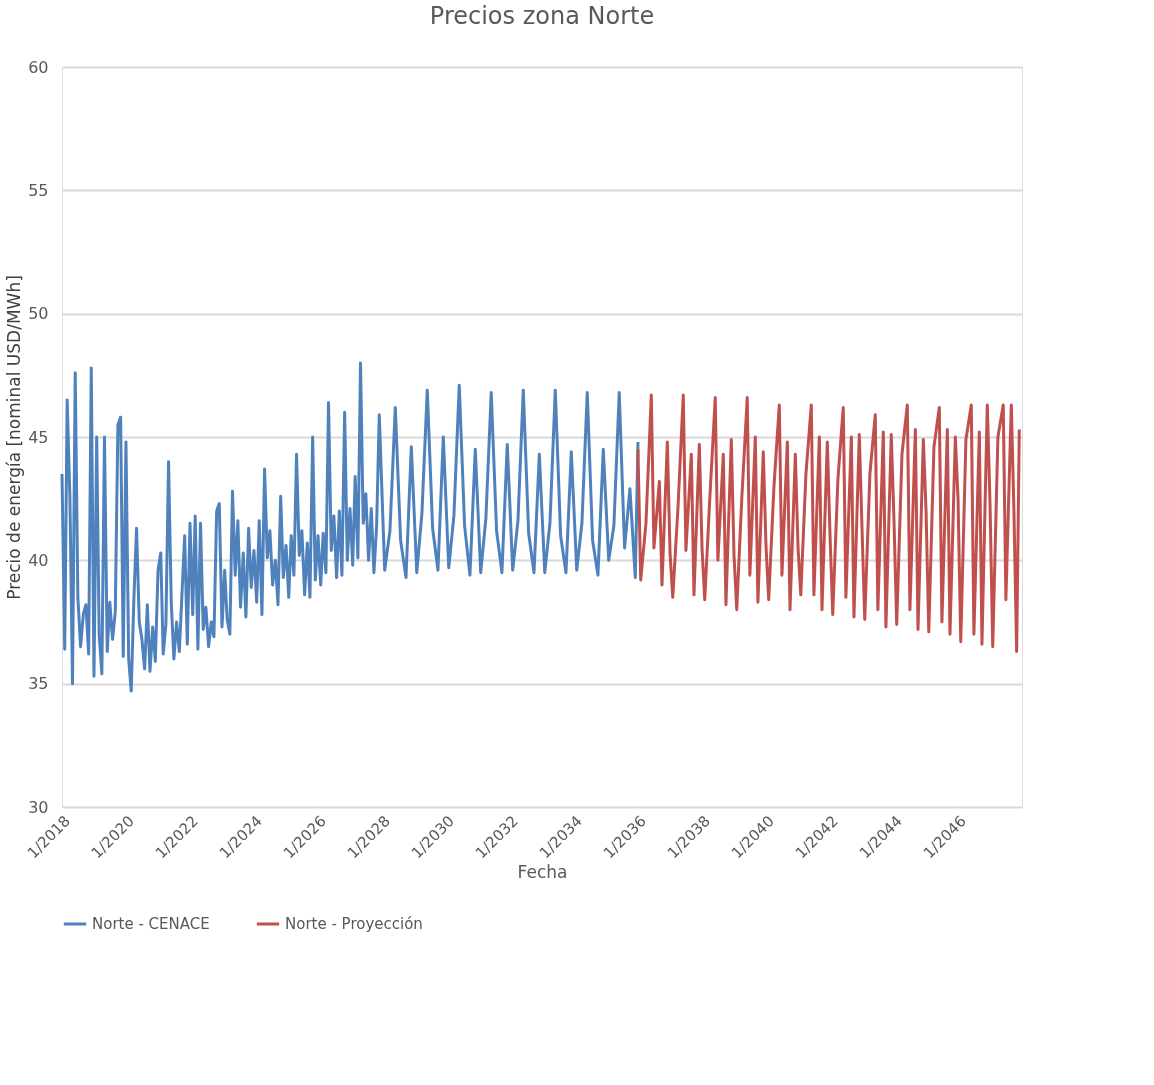 This screenshot has height=1085, width=1154. What do you see at coordinates (38, 190) in the screenshot?
I see `y-tick-label: 55` at bounding box center [38, 190].